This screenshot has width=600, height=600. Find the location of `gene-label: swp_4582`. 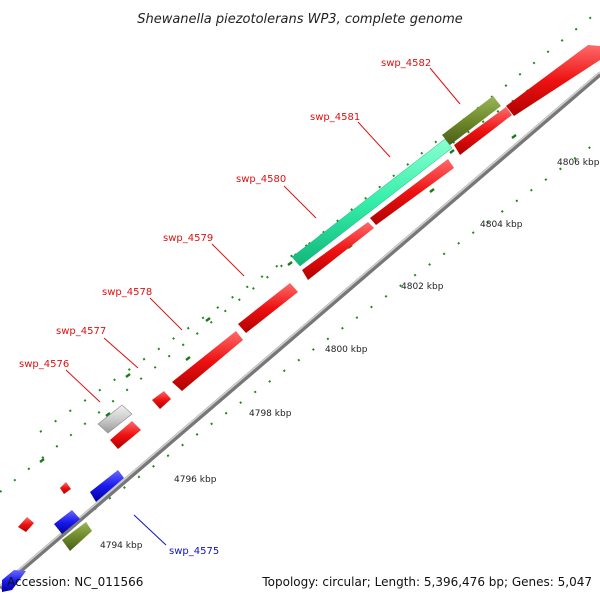

gene-label: swp_4582 is located at coordinates (406, 63).